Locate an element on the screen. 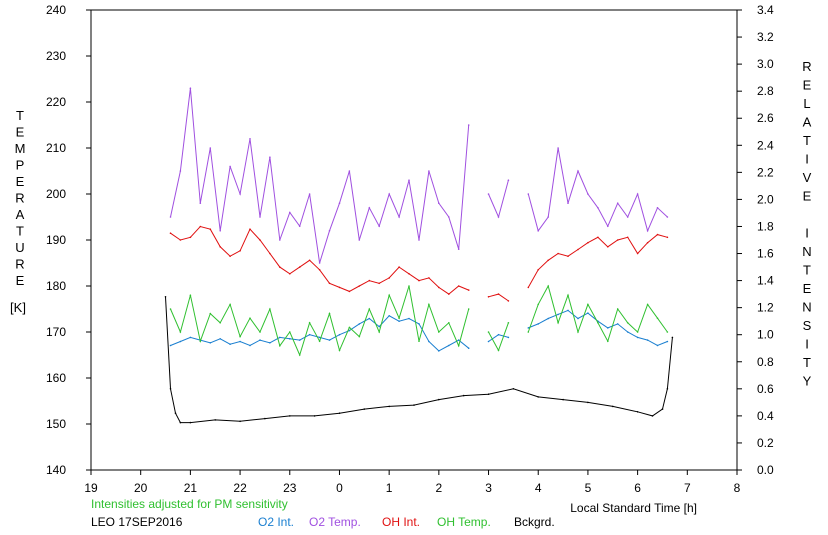 This screenshot has width=828, height=535. left-tick-label: 190 is located at coordinates (56, 240).